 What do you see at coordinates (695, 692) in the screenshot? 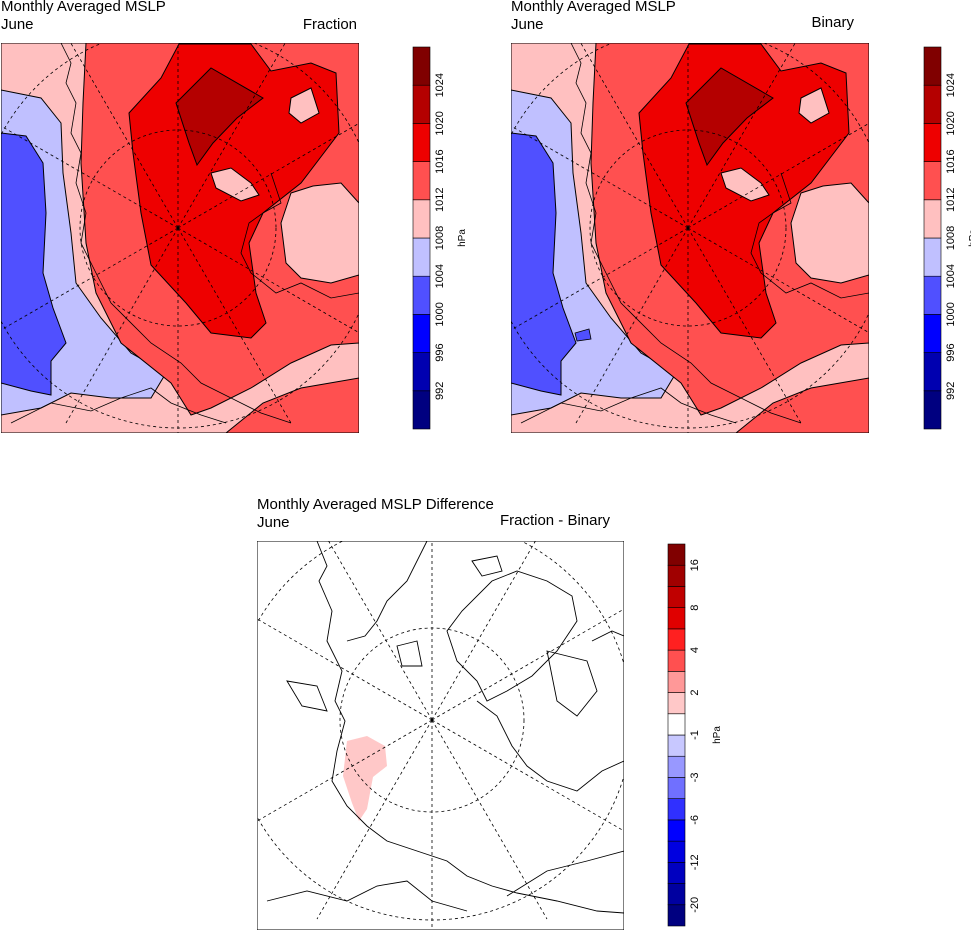
I see `colorbar-tick-label: 2` at bounding box center [695, 692].